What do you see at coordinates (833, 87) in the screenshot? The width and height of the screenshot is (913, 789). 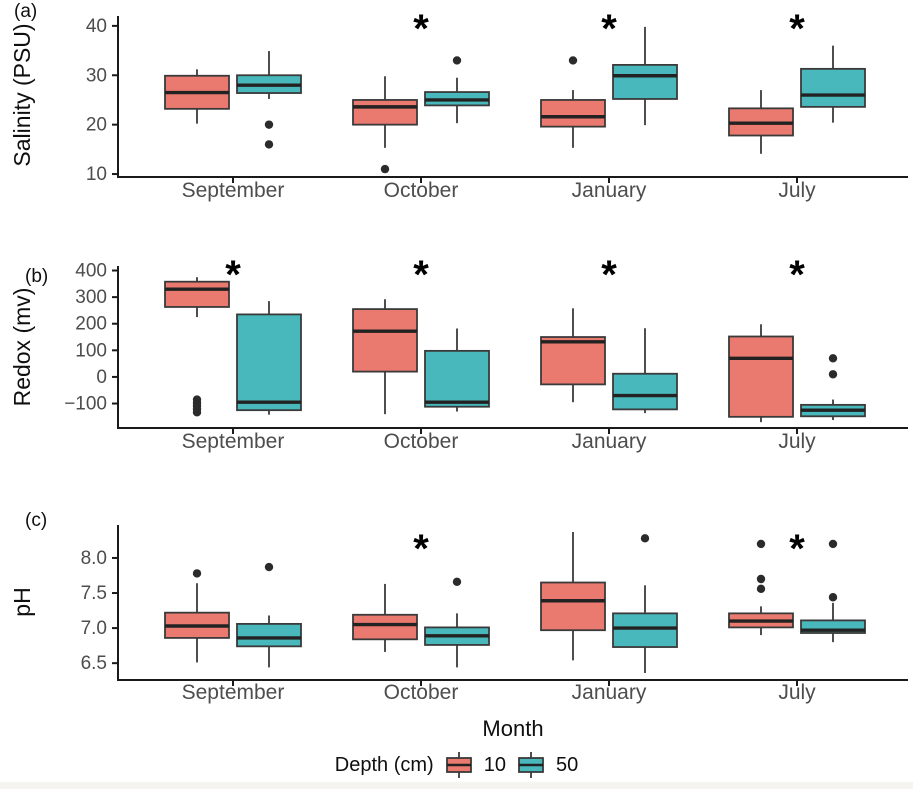 I see `box-depth50-july` at bounding box center [833, 87].